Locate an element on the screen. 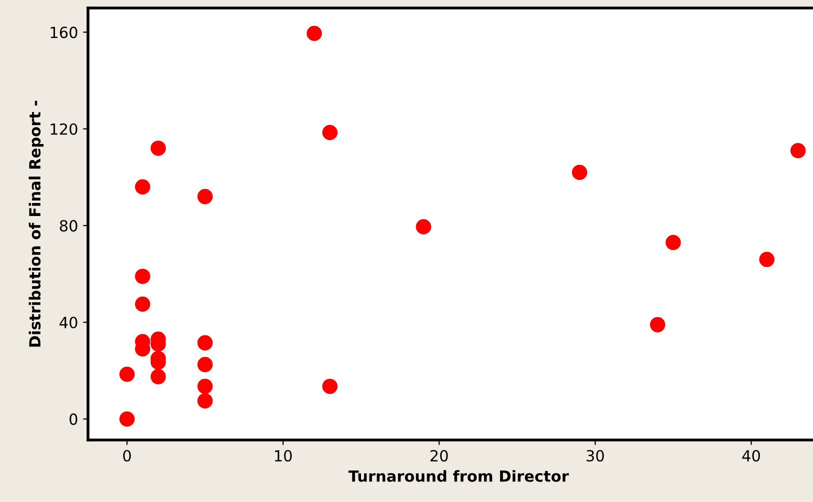 This screenshot has height=502, width=813. y-tick-label: 0 is located at coordinates (74, 419).